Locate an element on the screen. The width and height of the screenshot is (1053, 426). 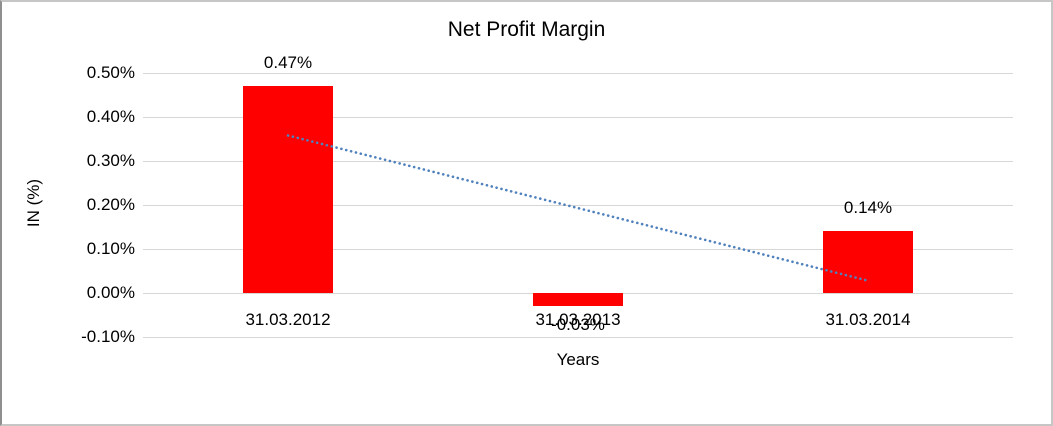
bar-data-label: -0.03% is located at coordinates (578, 325).